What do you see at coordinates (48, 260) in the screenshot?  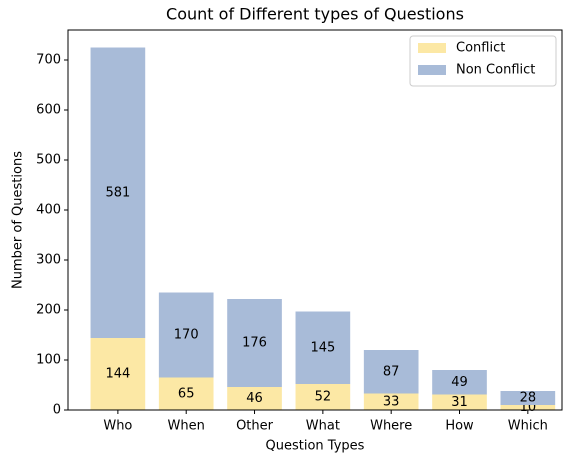 I see `y-tick-label: 300` at bounding box center [48, 260].